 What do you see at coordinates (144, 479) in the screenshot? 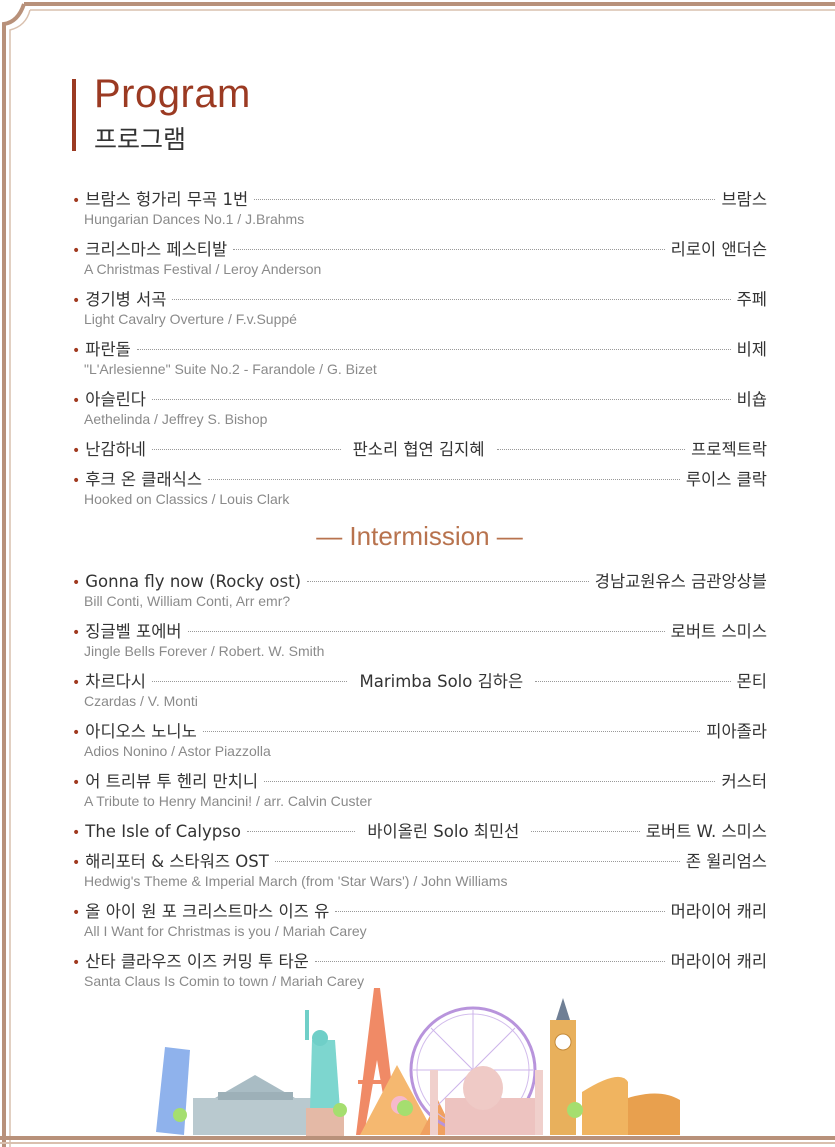
I see `item-title: 후크 온 클래식스` at bounding box center [144, 479].